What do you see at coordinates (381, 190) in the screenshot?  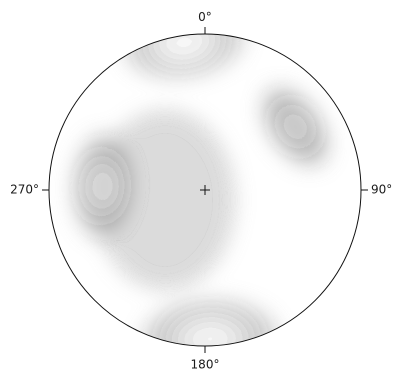 I see `tick-label-90: 90°` at bounding box center [381, 190].